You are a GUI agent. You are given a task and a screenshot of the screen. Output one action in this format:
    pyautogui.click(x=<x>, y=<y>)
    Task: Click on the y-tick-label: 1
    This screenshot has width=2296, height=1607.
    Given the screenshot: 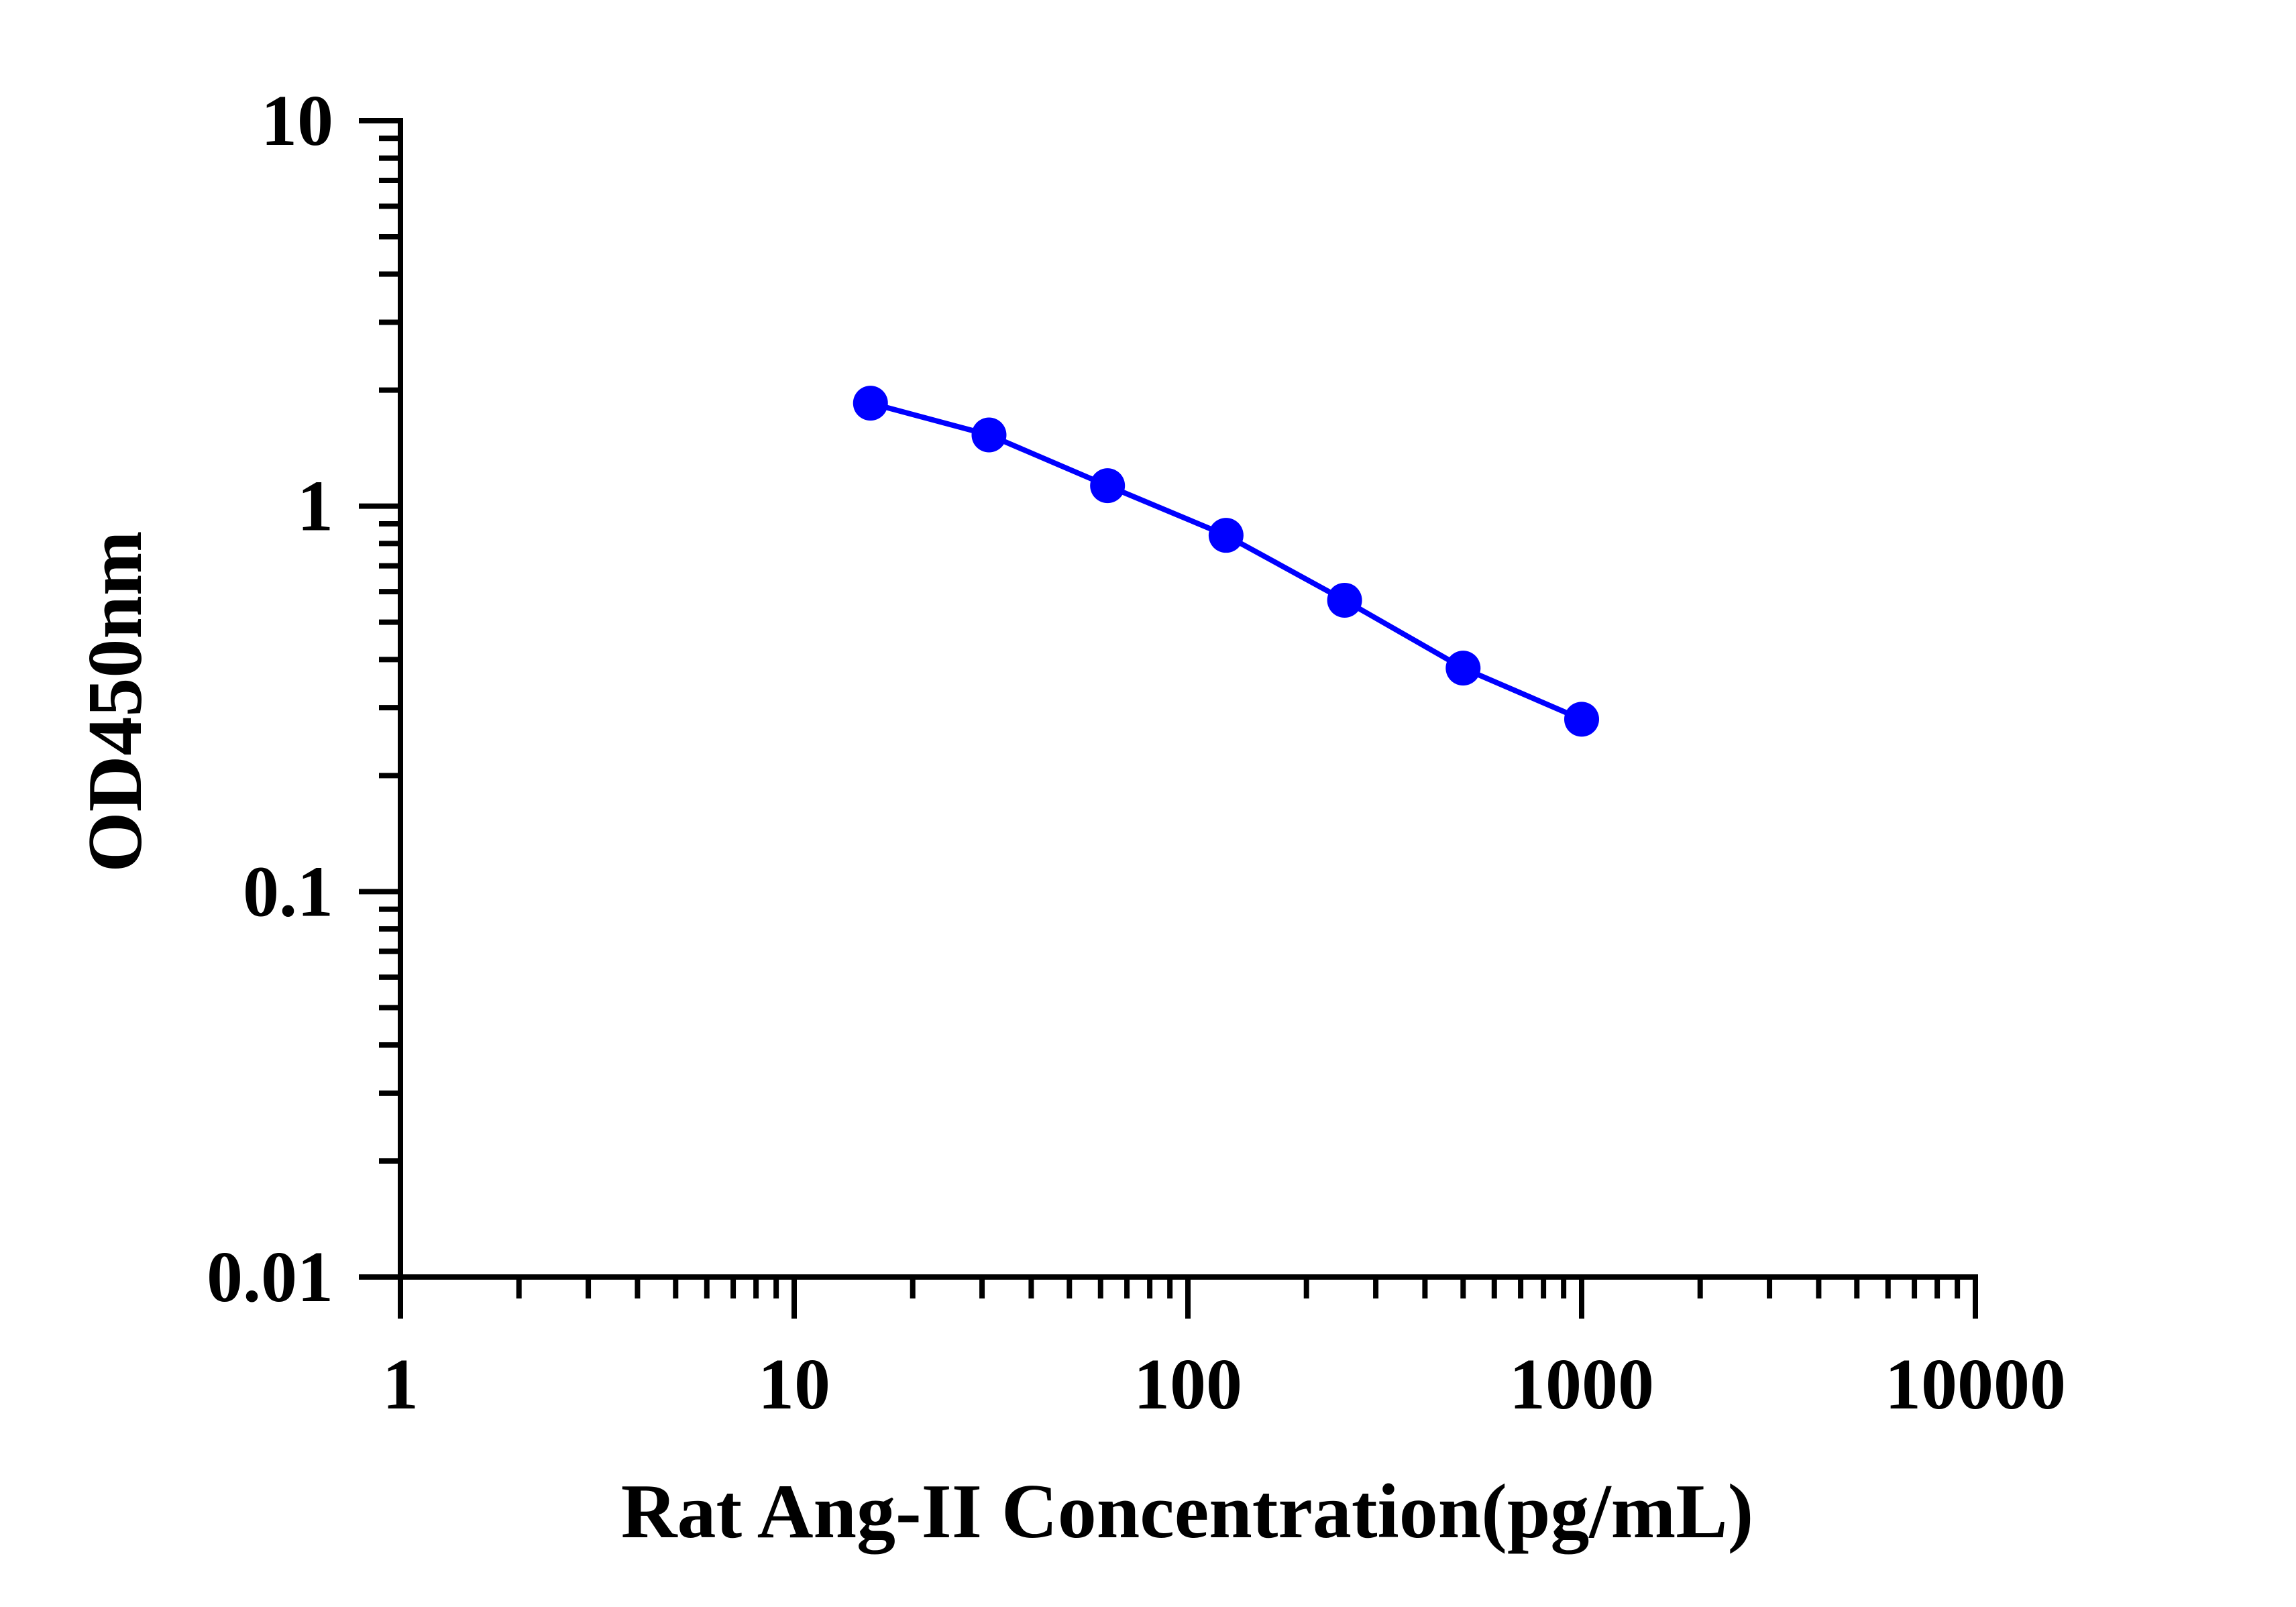 What is the action you would take?
    pyautogui.click(x=315, y=507)
    